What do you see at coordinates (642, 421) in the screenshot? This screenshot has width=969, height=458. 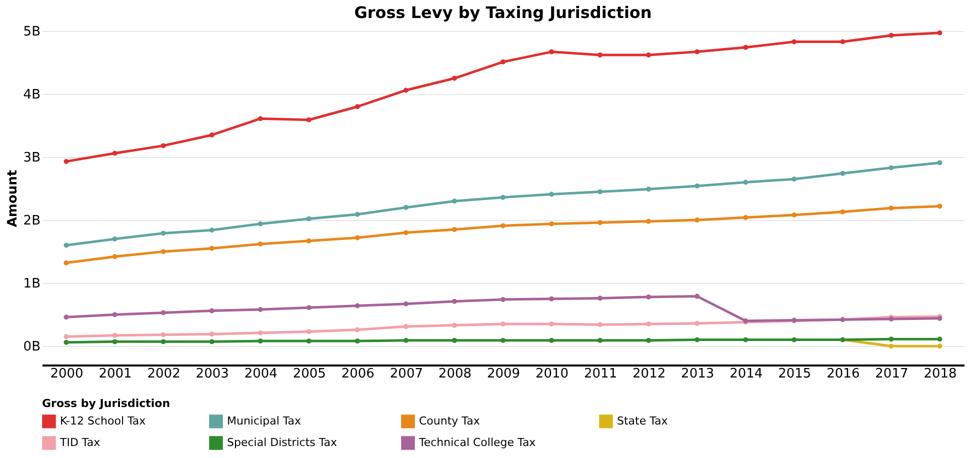 I see `legend-label: State Tax` at bounding box center [642, 421].